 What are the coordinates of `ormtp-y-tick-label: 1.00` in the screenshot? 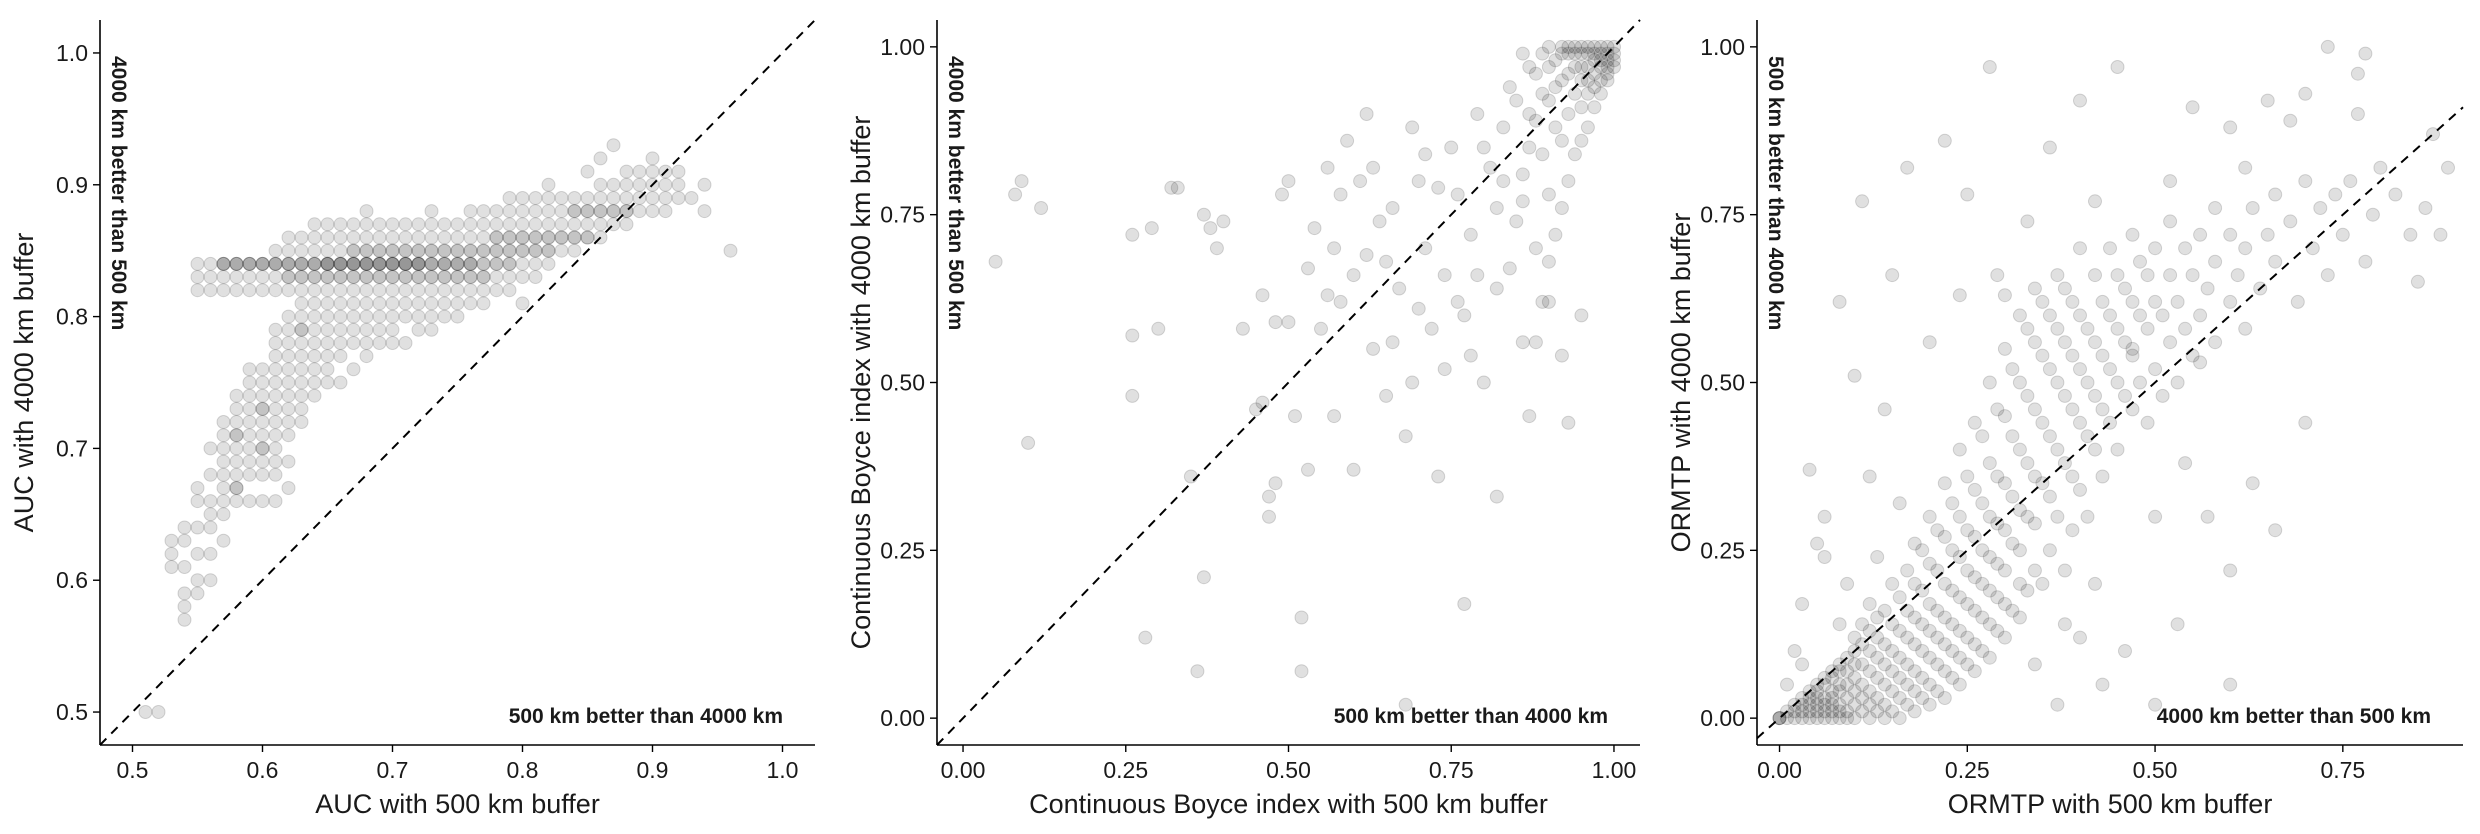 It's located at (1722, 47).